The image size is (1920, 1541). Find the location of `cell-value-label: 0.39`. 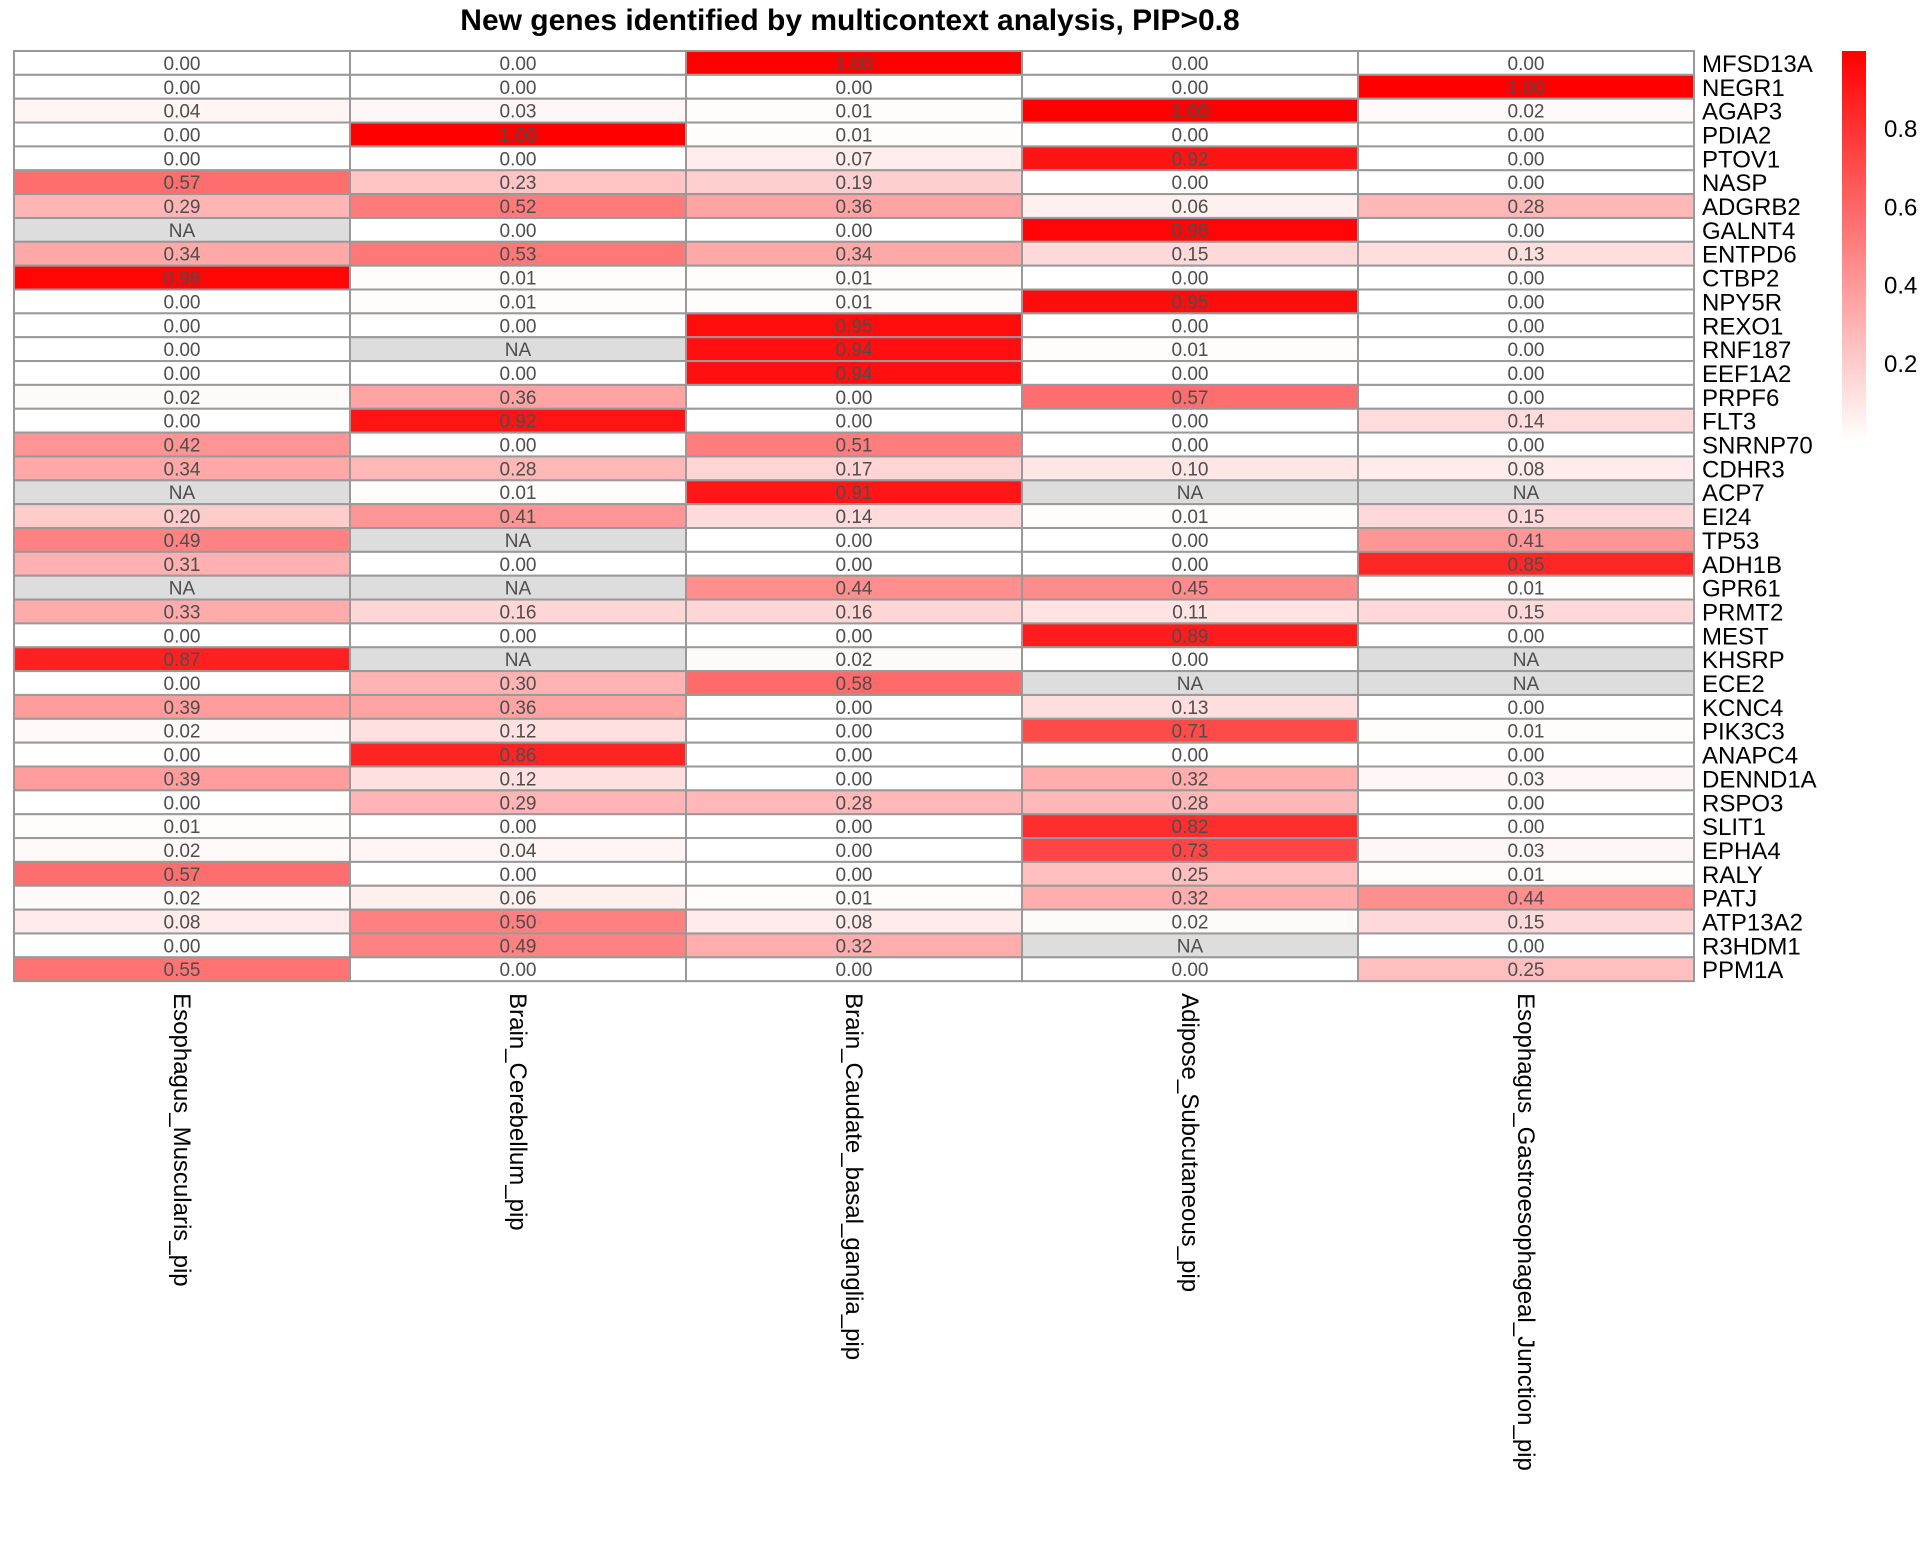

cell-value-label: 0.39 is located at coordinates (182, 779).